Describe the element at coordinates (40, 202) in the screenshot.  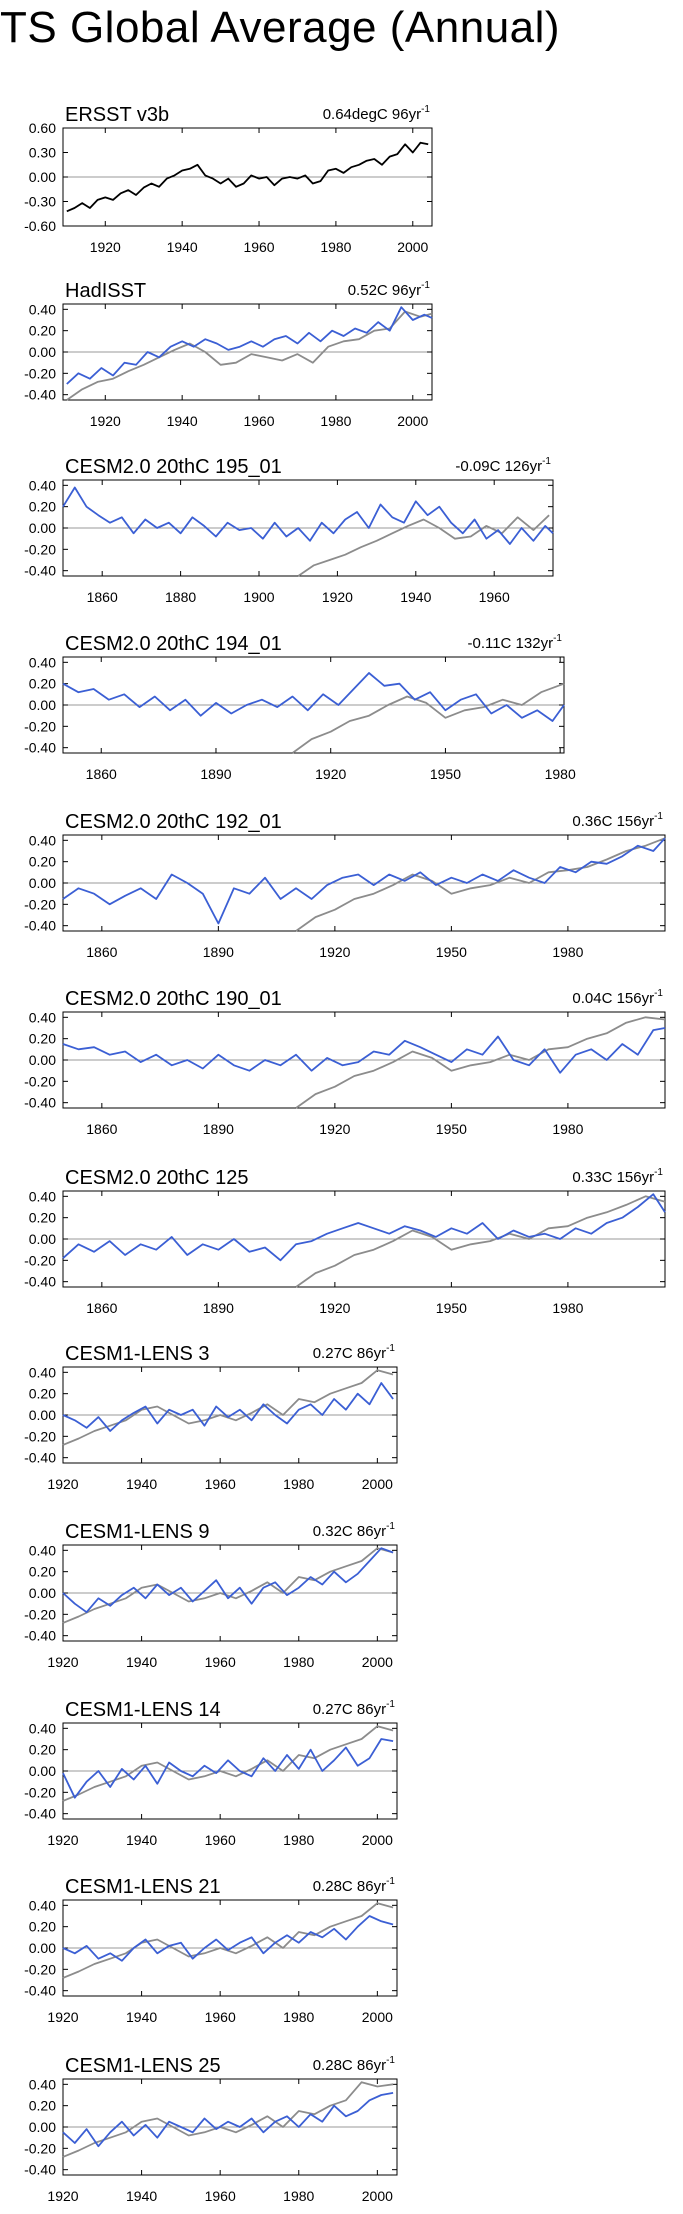
I see `y-tick-label: -0.30` at that location.